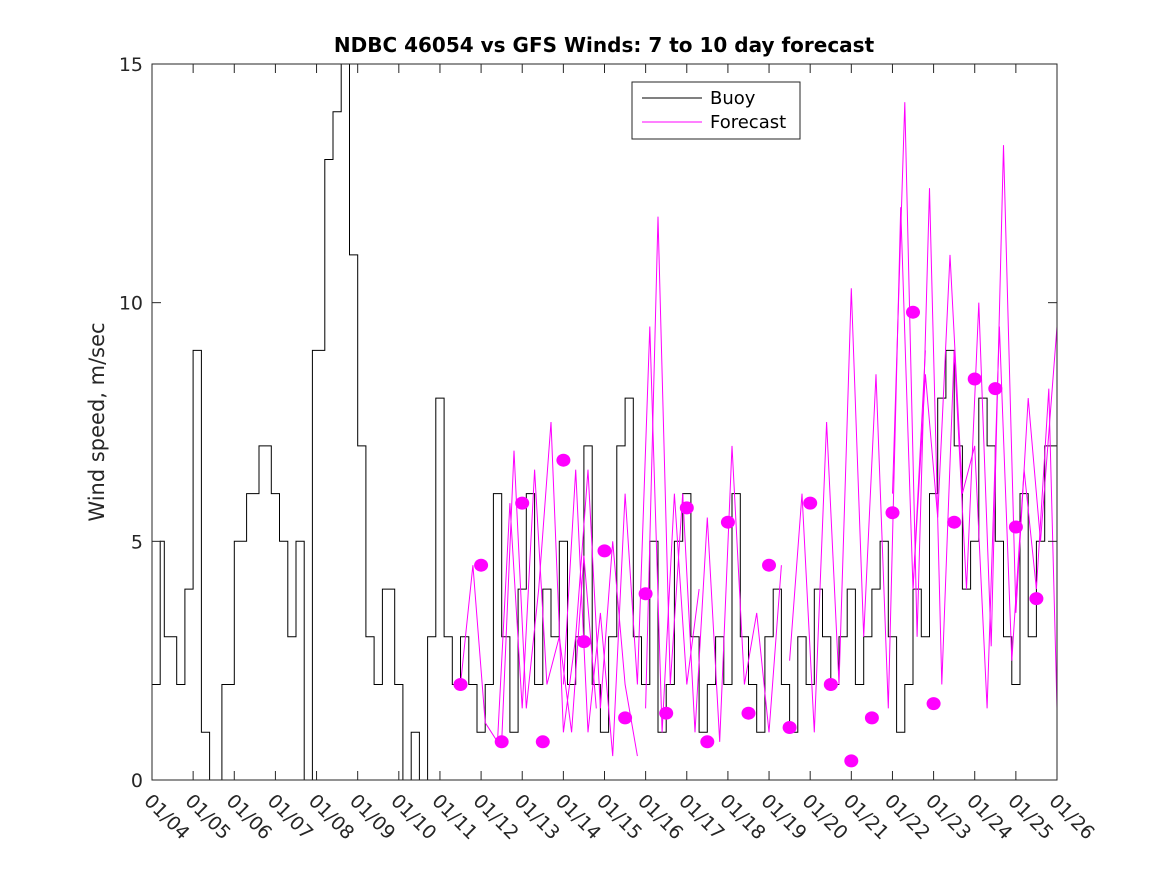 The height and width of the screenshot is (875, 1167). I want to click on y-tick-labels: 0 5 10 15, so click(131, 423).